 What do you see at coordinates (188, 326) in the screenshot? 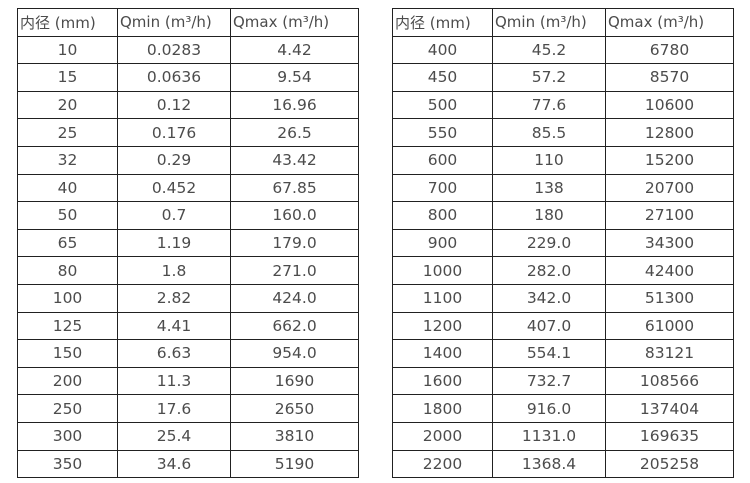
I see `table-row: 125 4.41 662.0` at bounding box center [188, 326].